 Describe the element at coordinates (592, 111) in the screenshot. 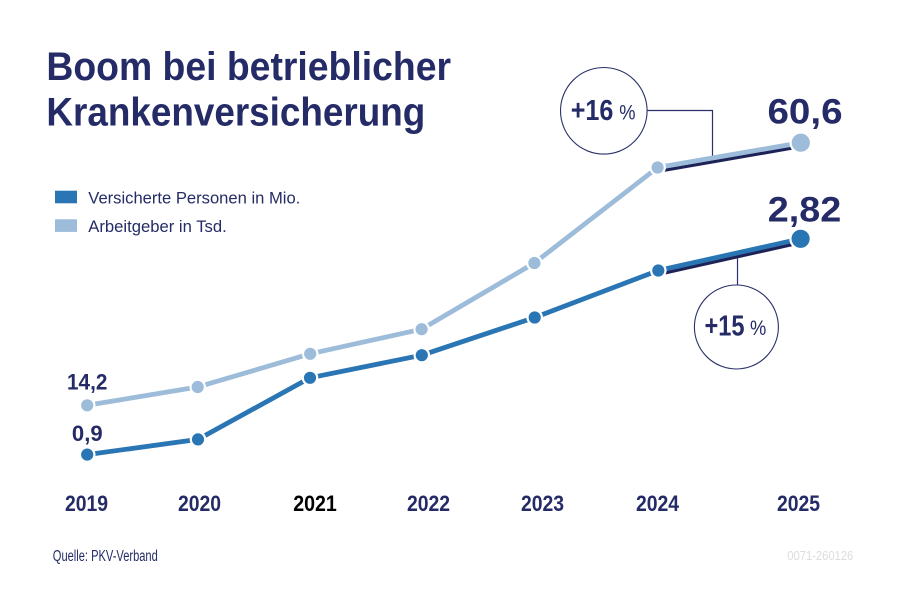

I see `svg-text: +16` at that location.